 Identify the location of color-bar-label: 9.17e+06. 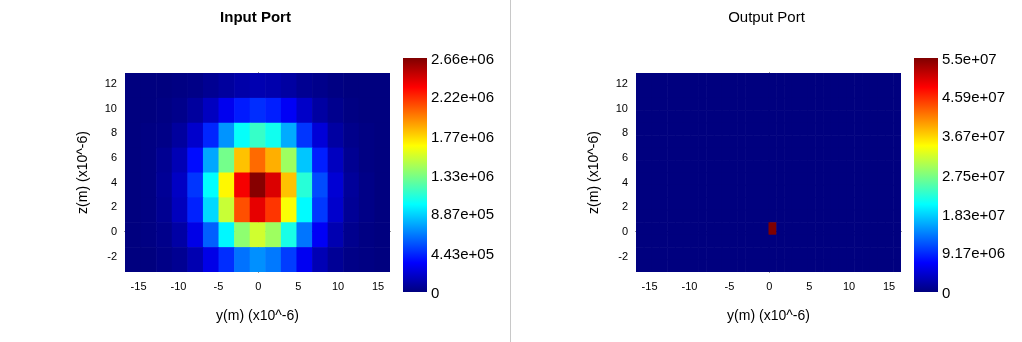
(973, 253).